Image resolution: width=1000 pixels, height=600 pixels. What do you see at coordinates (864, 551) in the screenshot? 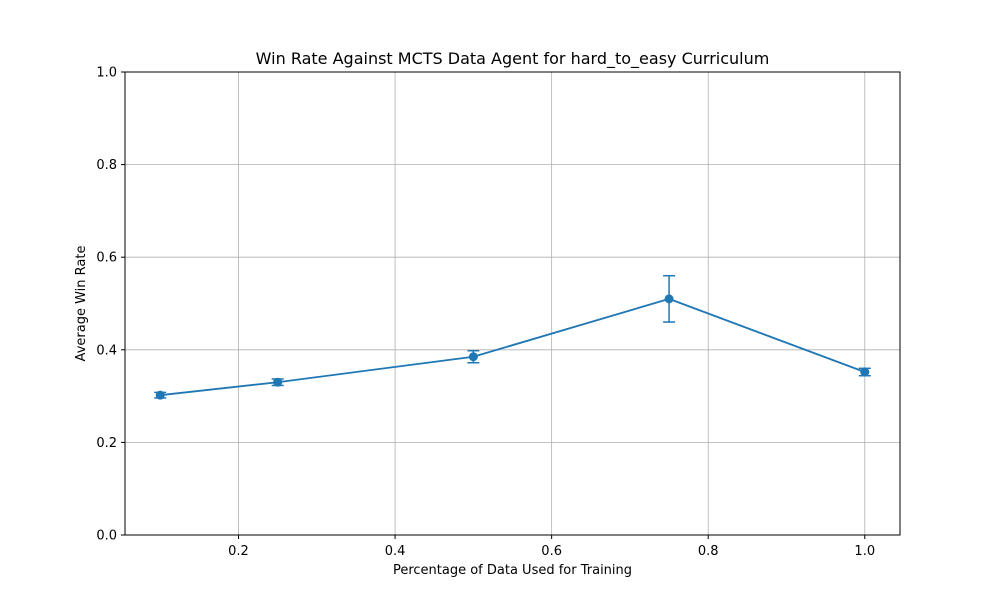
I see `x-tick-label: 1.0` at bounding box center [864, 551].